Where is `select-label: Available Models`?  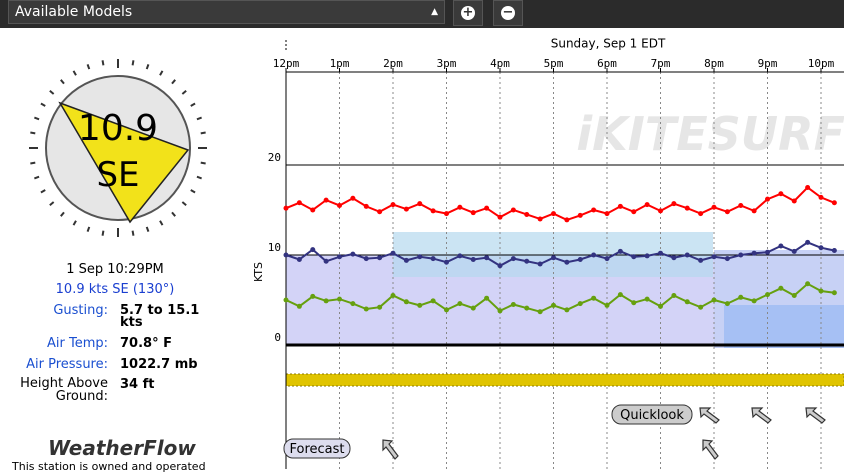 select-label: Available Models is located at coordinates (74, 12).